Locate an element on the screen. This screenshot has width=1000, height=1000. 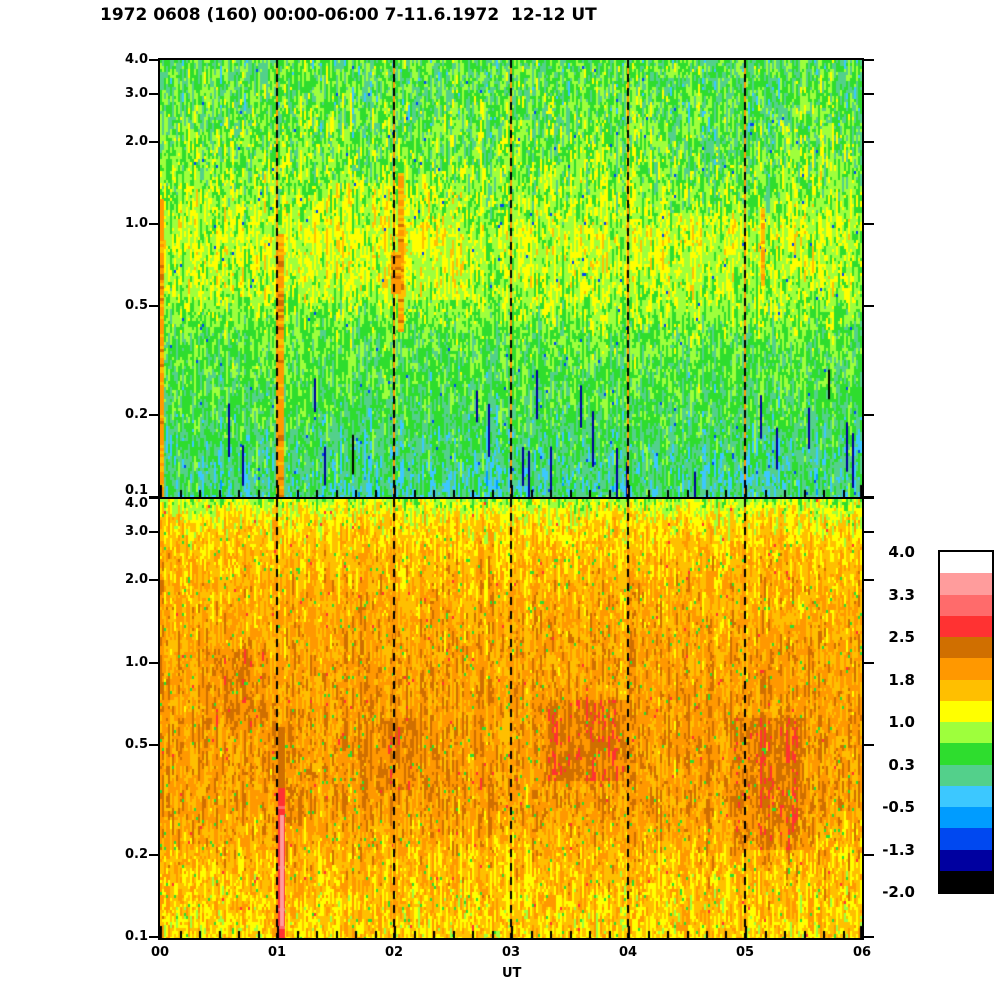
x-tick-label: 04 is located at coordinates (628, 952).